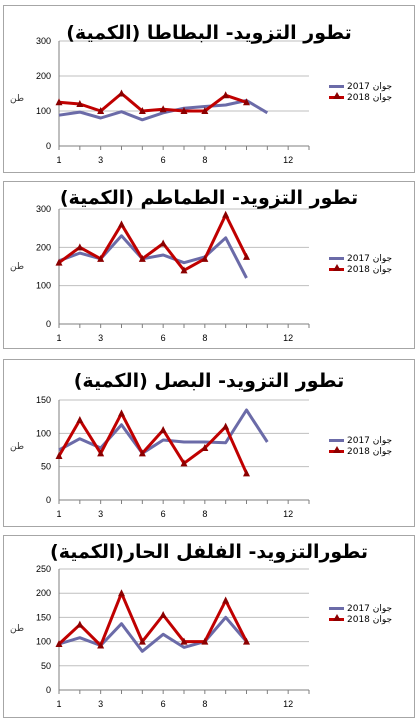  What do you see at coordinates (43, 209) in the screenshot?
I see `y-tick-label: 300` at bounding box center [43, 209].